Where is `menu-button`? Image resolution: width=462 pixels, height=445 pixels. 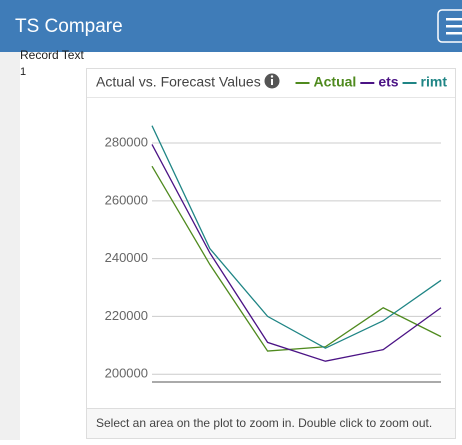
menu-button is located at coordinates (449, 26).